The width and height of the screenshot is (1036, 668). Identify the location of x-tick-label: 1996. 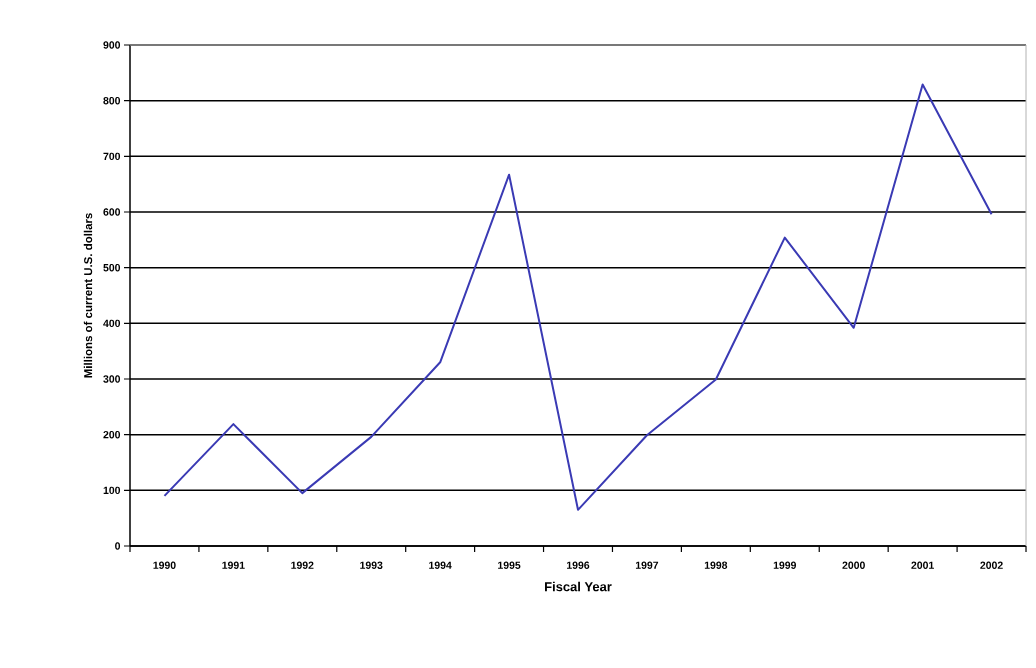
(578, 565).